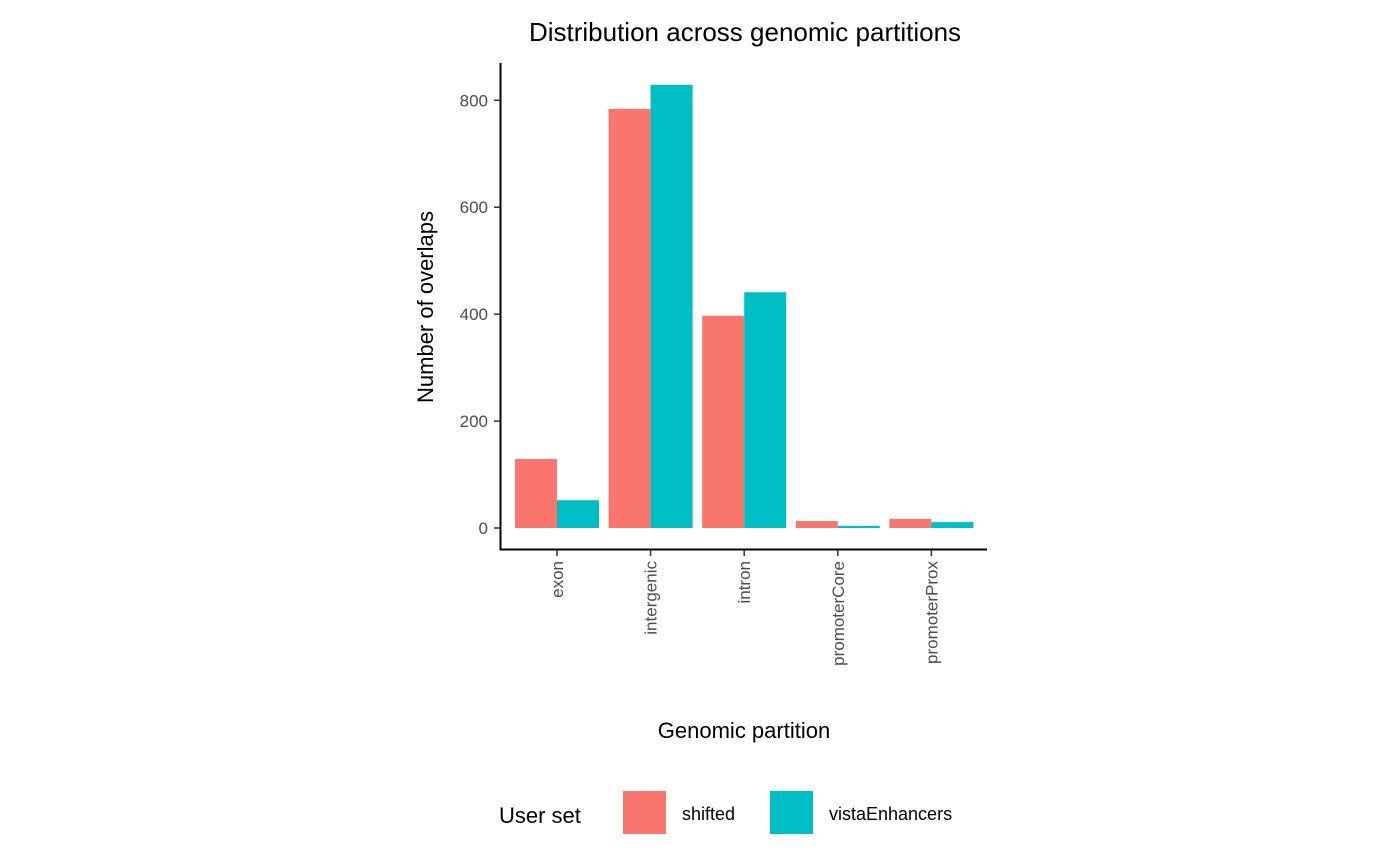  Describe the element at coordinates (629, 318) in the screenshot. I see `bar-intergenic-shifted` at that location.